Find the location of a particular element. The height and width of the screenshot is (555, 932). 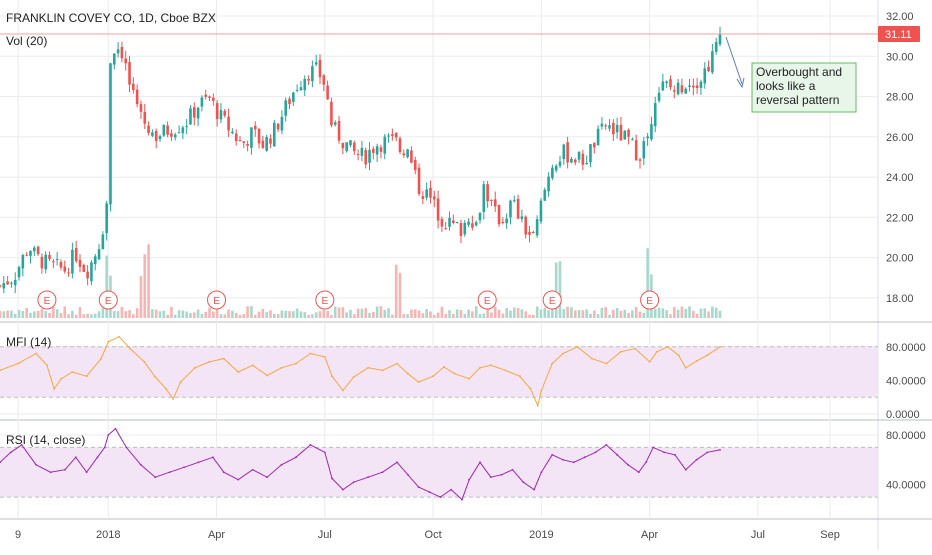

time-tick-label: 9 is located at coordinates (18, 535).